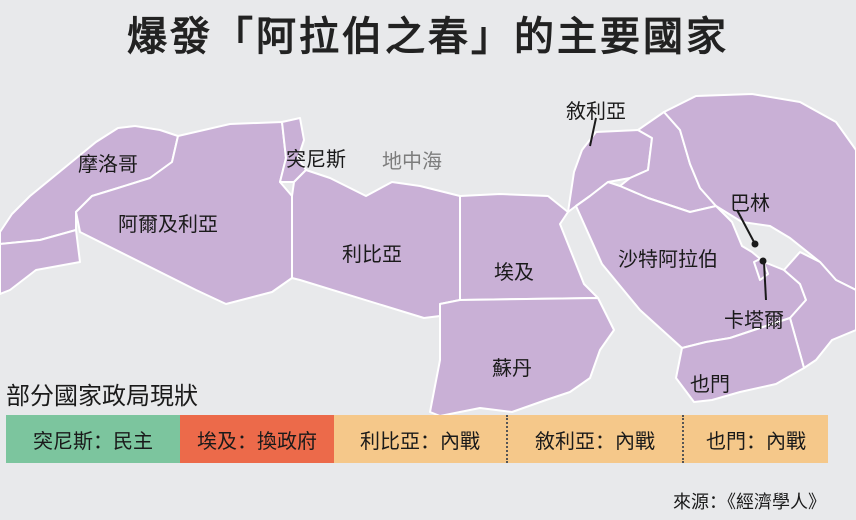 The height and width of the screenshot is (520, 856). I want to click on label-morocco: 摩洛哥, so click(108, 164).